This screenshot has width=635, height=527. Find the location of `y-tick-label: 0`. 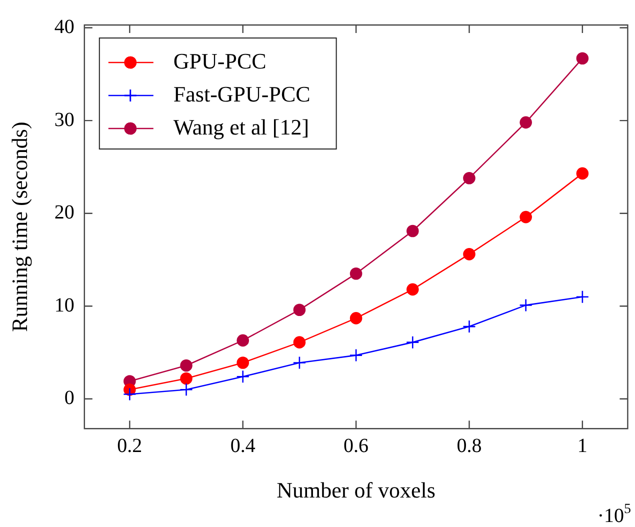

y-tick-label: 0 is located at coordinates (69, 398).